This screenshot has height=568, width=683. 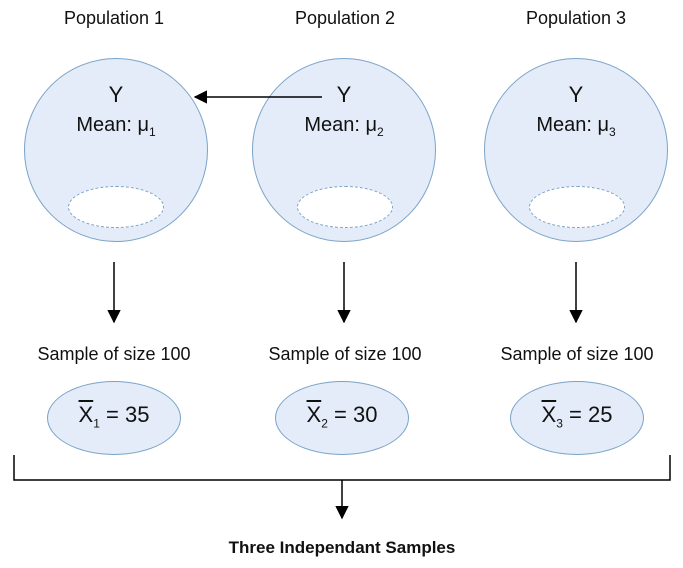 What do you see at coordinates (342, 547) in the screenshot?
I see `footer-caption: Three Independant Samples` at bounding box center [342, 547].